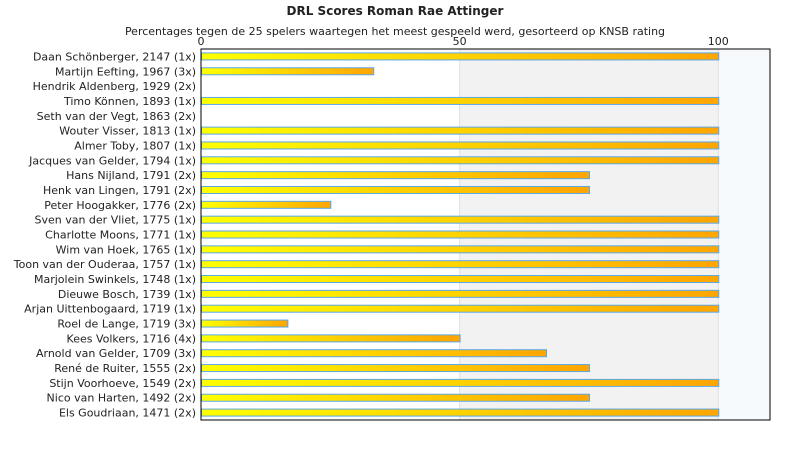  Describe the element at coordinates (395, 11) in the screenshot. I see `chart-title: DRL Scores Roman Rae Attinger` at that location.